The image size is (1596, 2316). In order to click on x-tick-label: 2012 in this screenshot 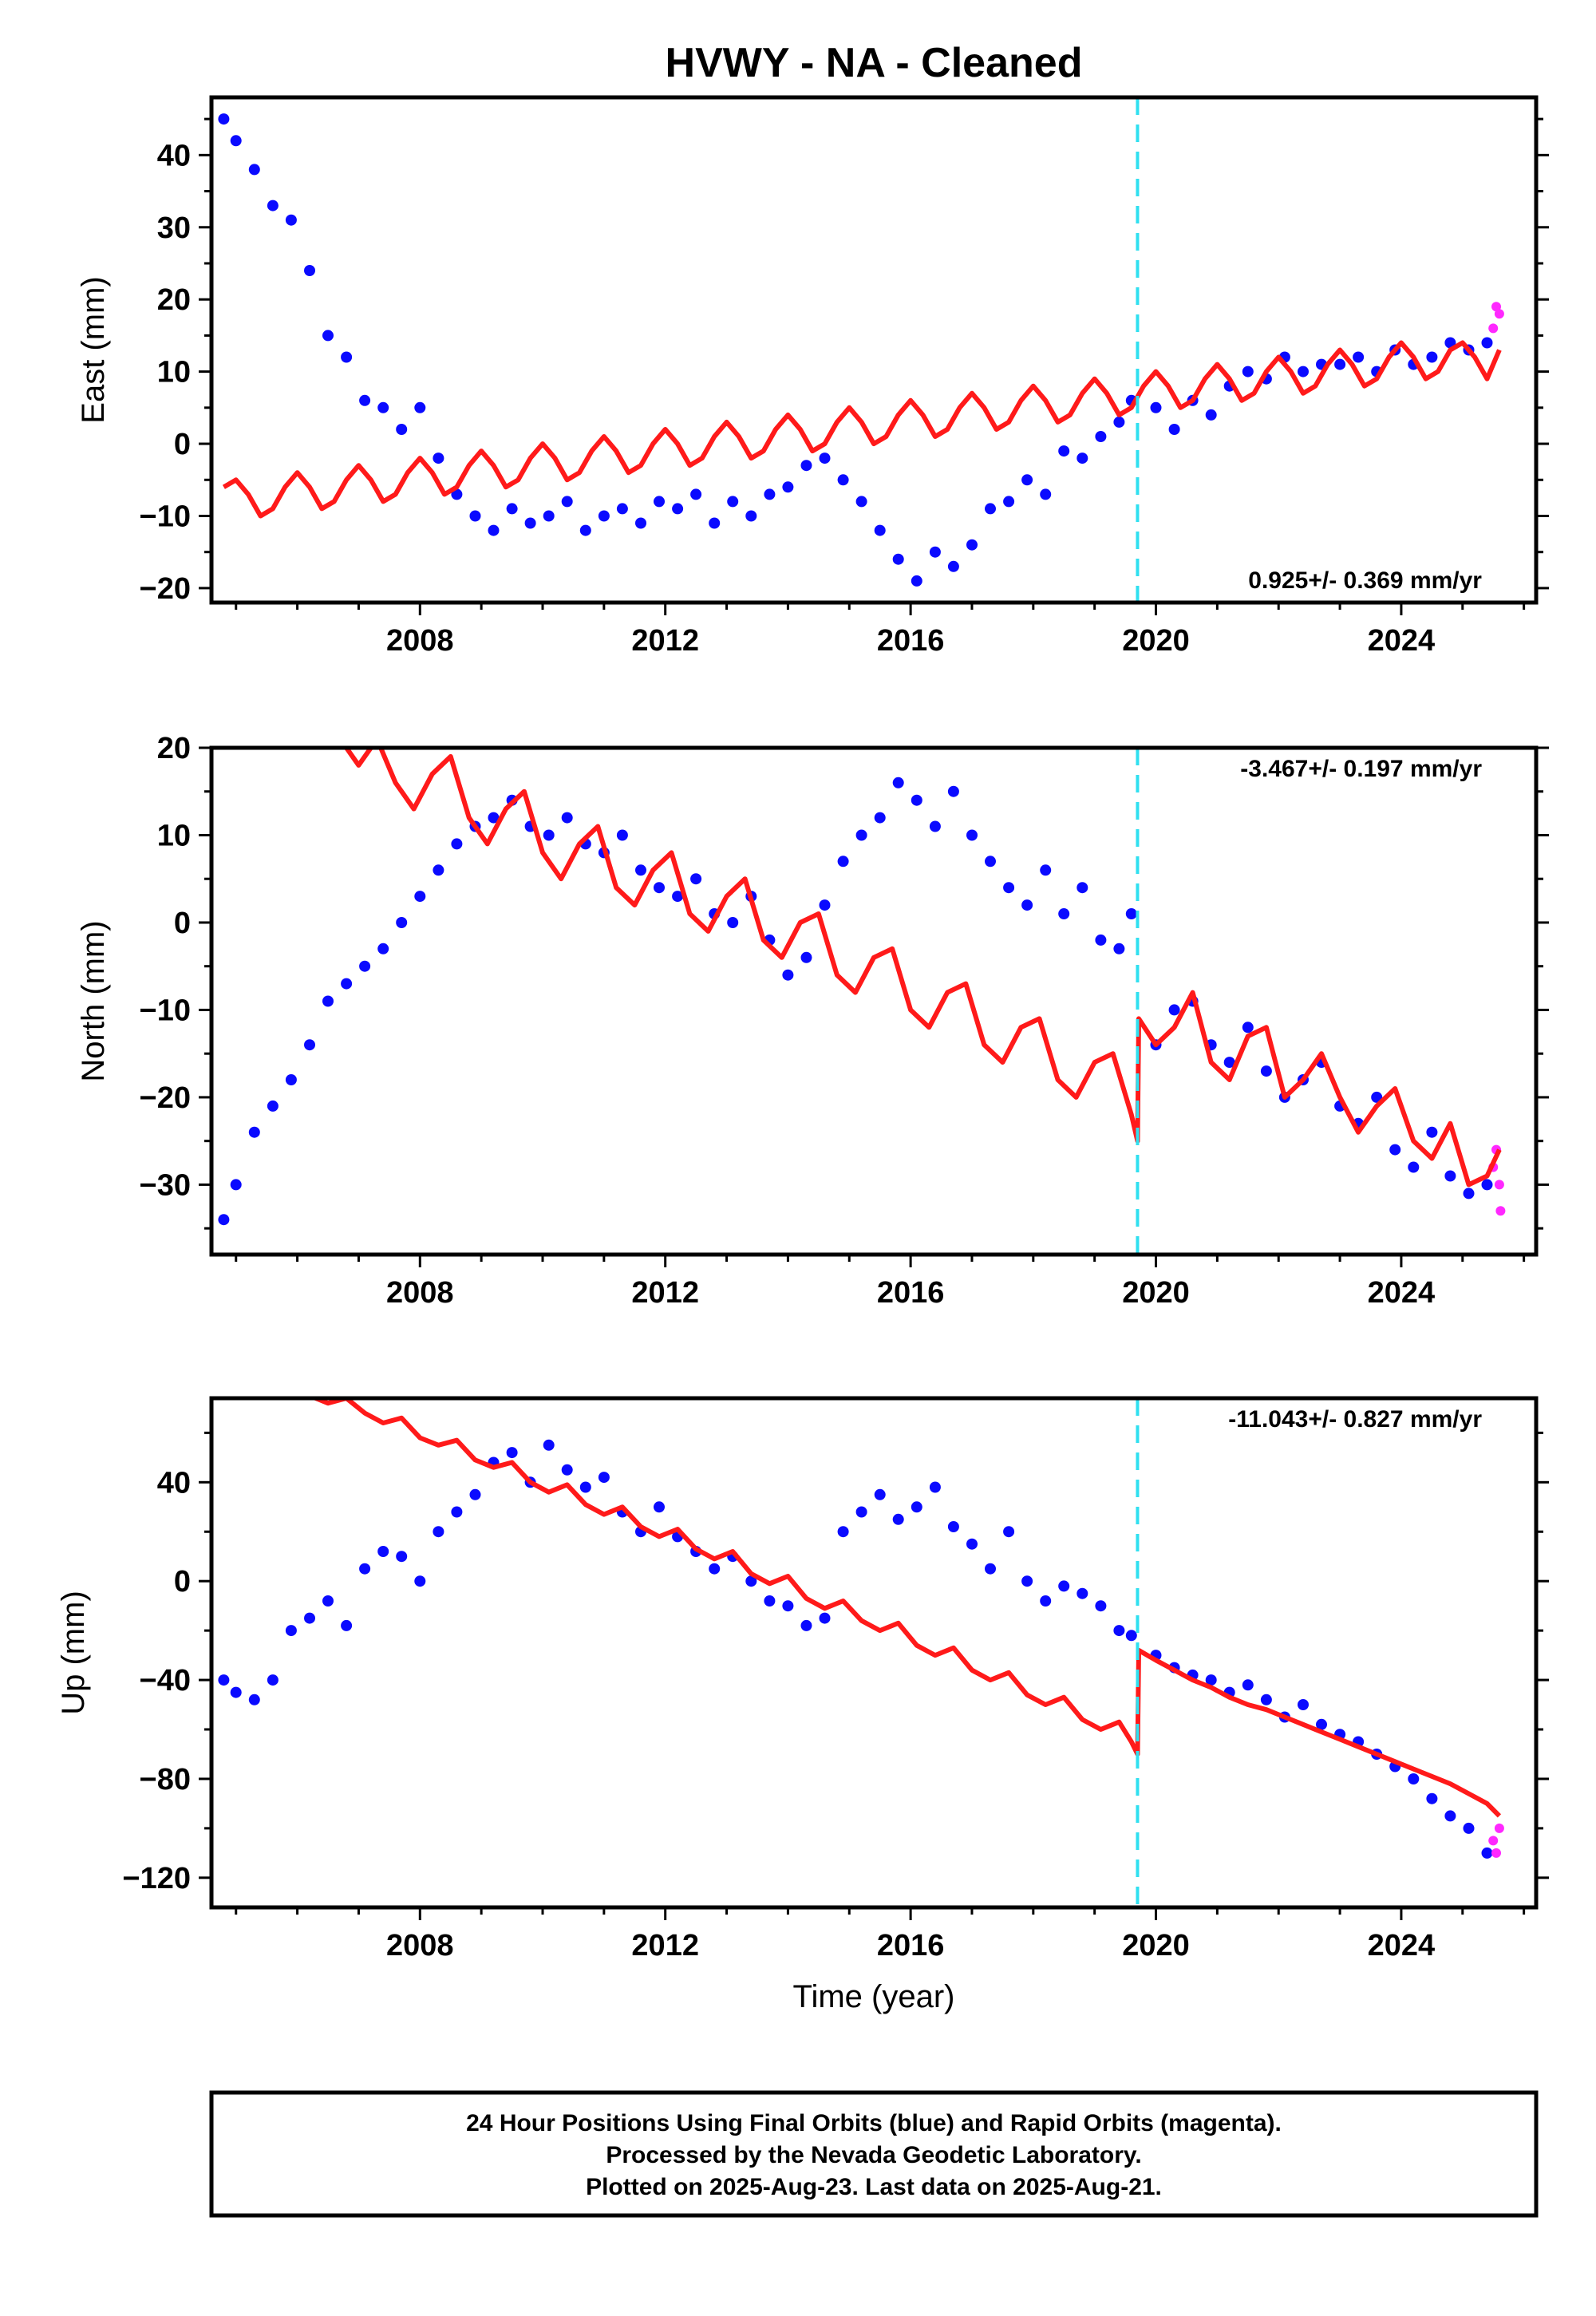, I will do `click(665, 641)`.